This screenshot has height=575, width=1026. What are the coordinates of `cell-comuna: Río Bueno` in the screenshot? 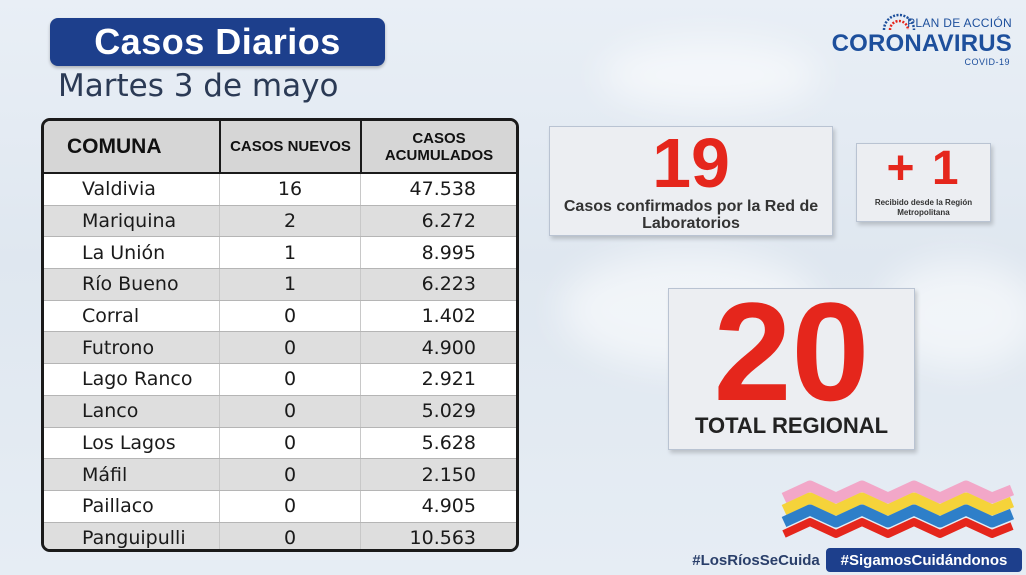 It's located at (130, 284).